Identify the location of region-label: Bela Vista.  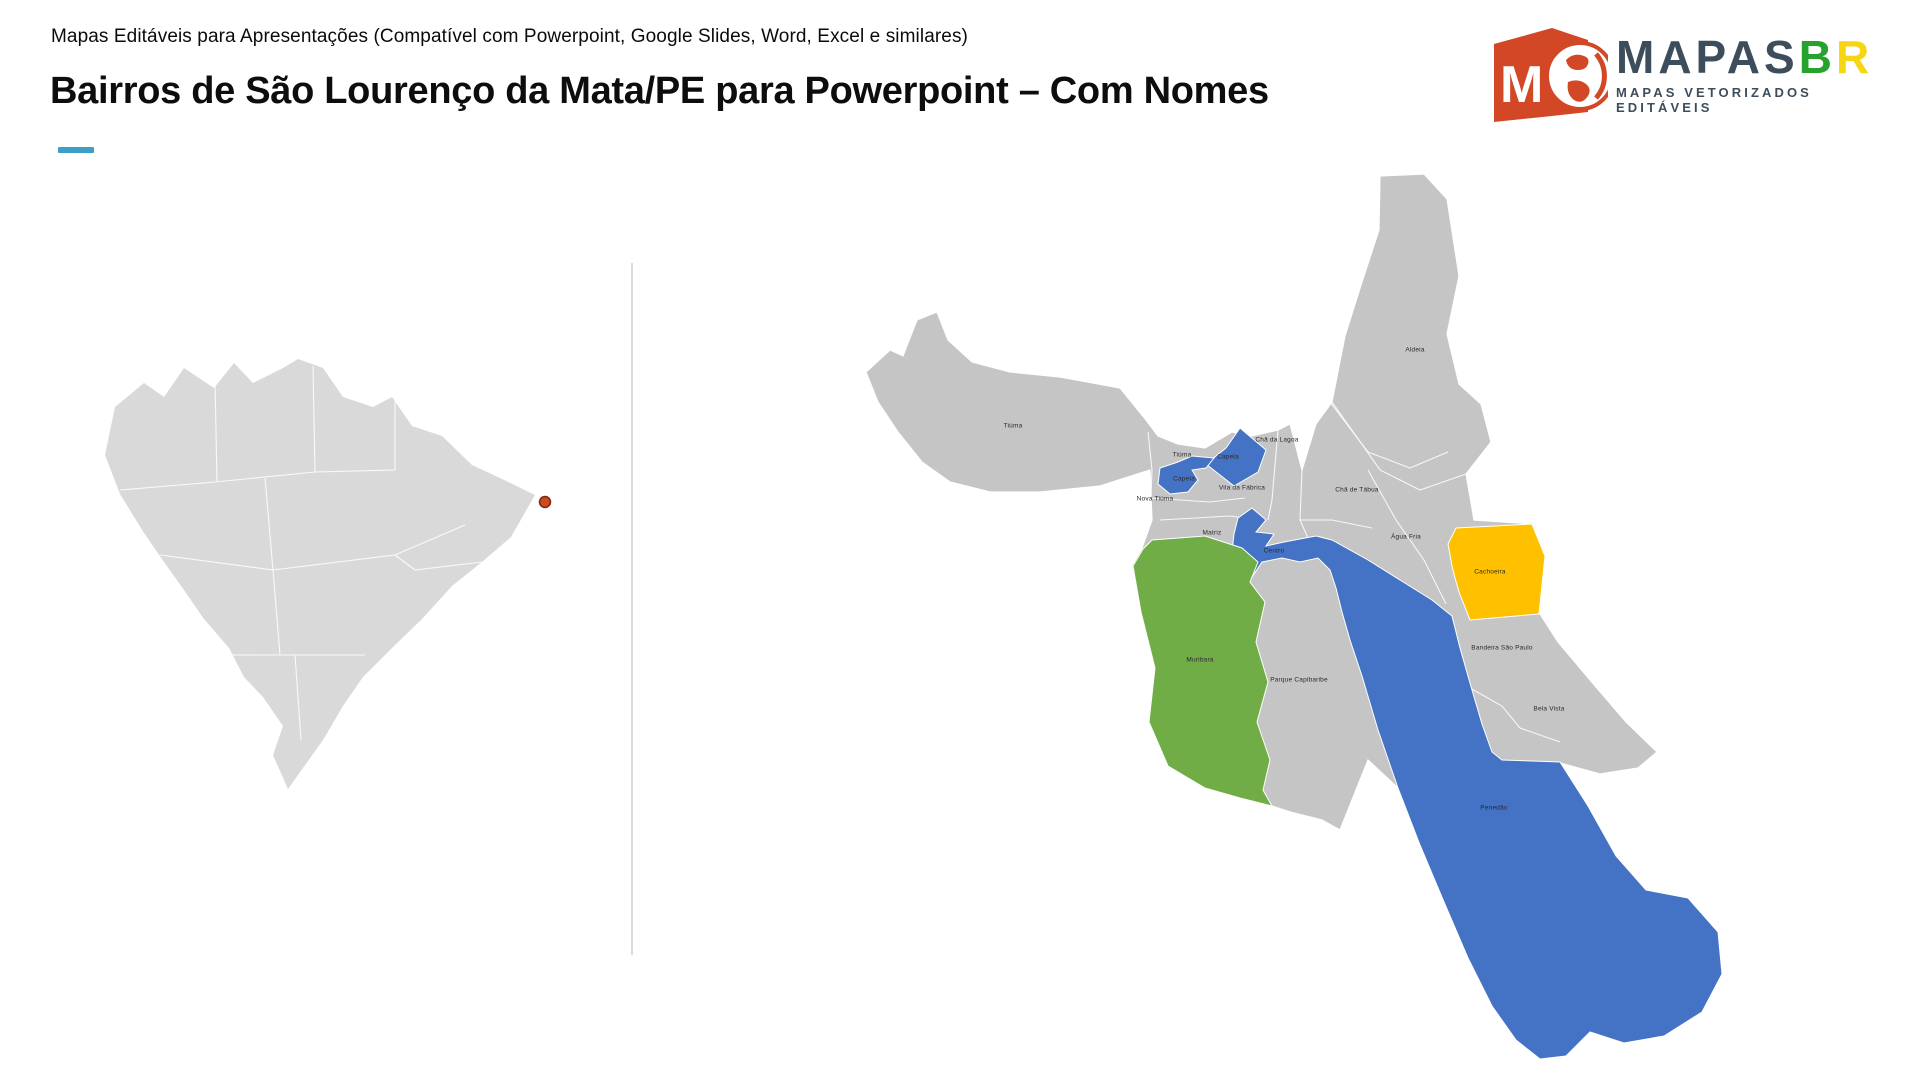
(1549, 709).